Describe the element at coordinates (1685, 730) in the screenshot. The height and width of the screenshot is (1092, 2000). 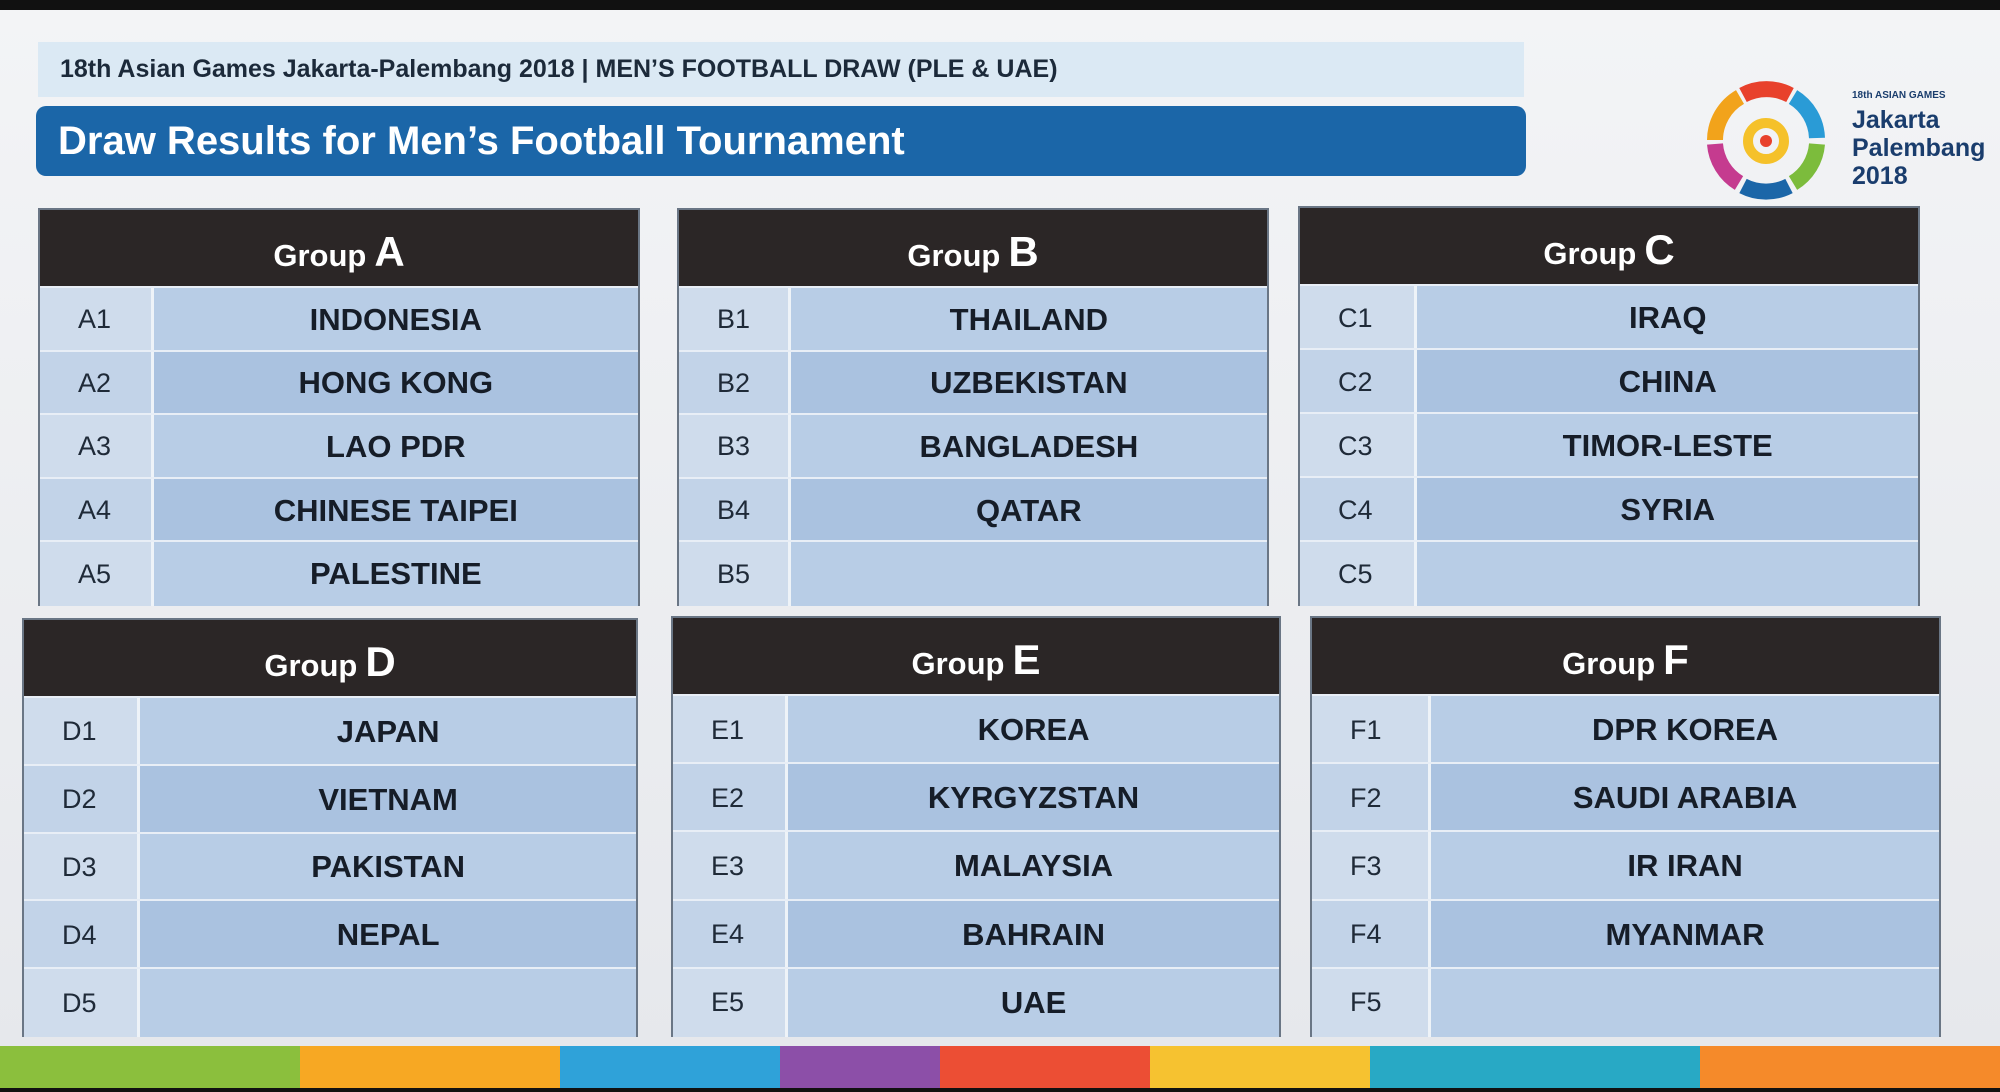
I see `team-name: DPR KOREA` at that location.